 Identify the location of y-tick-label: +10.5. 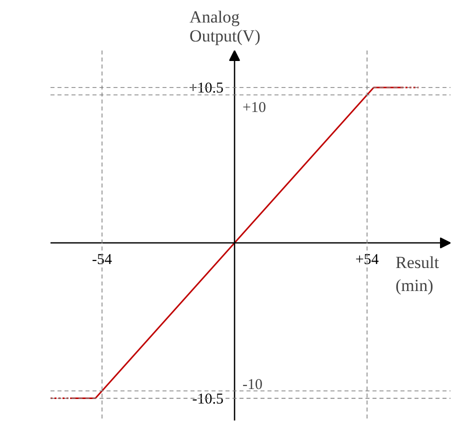
(206, 88).